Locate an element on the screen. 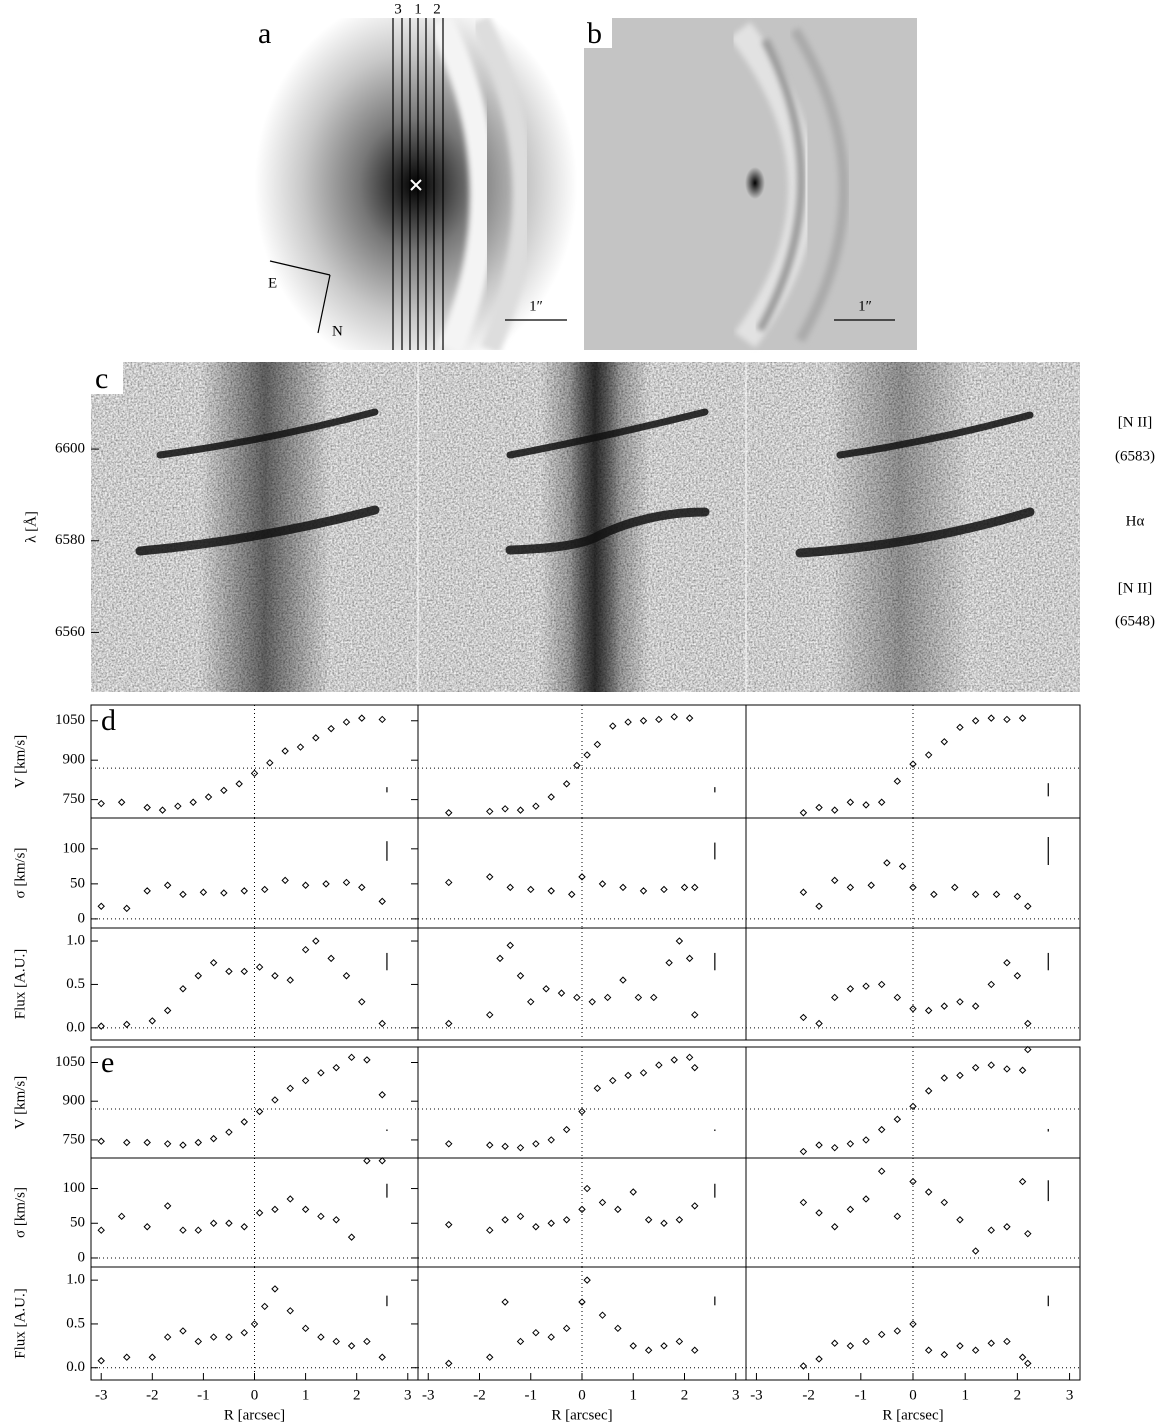 The height and width of the screenshot is (1428, 1163). panel-label: e is located at coordinates (107, 1062).